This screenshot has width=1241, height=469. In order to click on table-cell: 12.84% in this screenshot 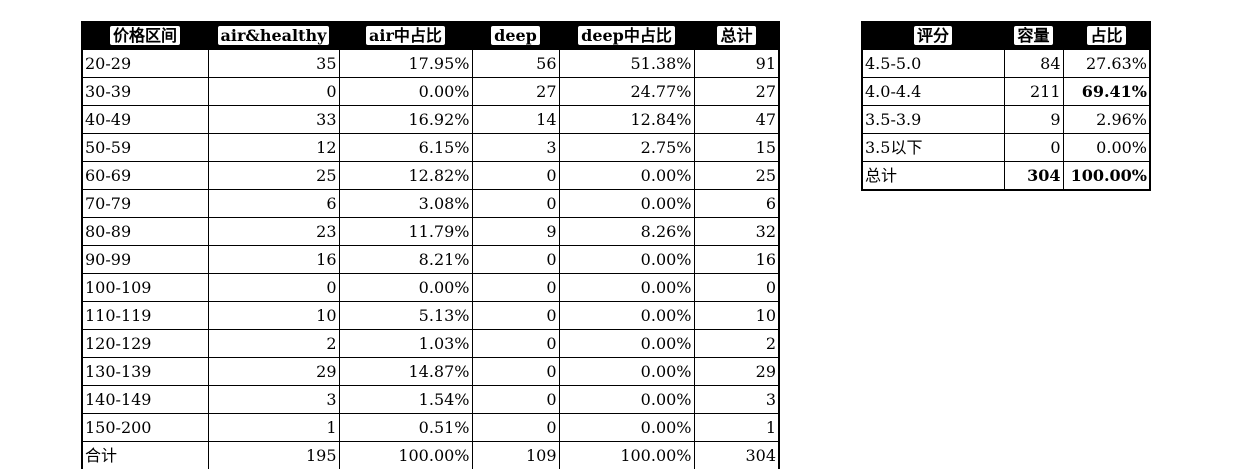, I will do `click(626, 120)`.